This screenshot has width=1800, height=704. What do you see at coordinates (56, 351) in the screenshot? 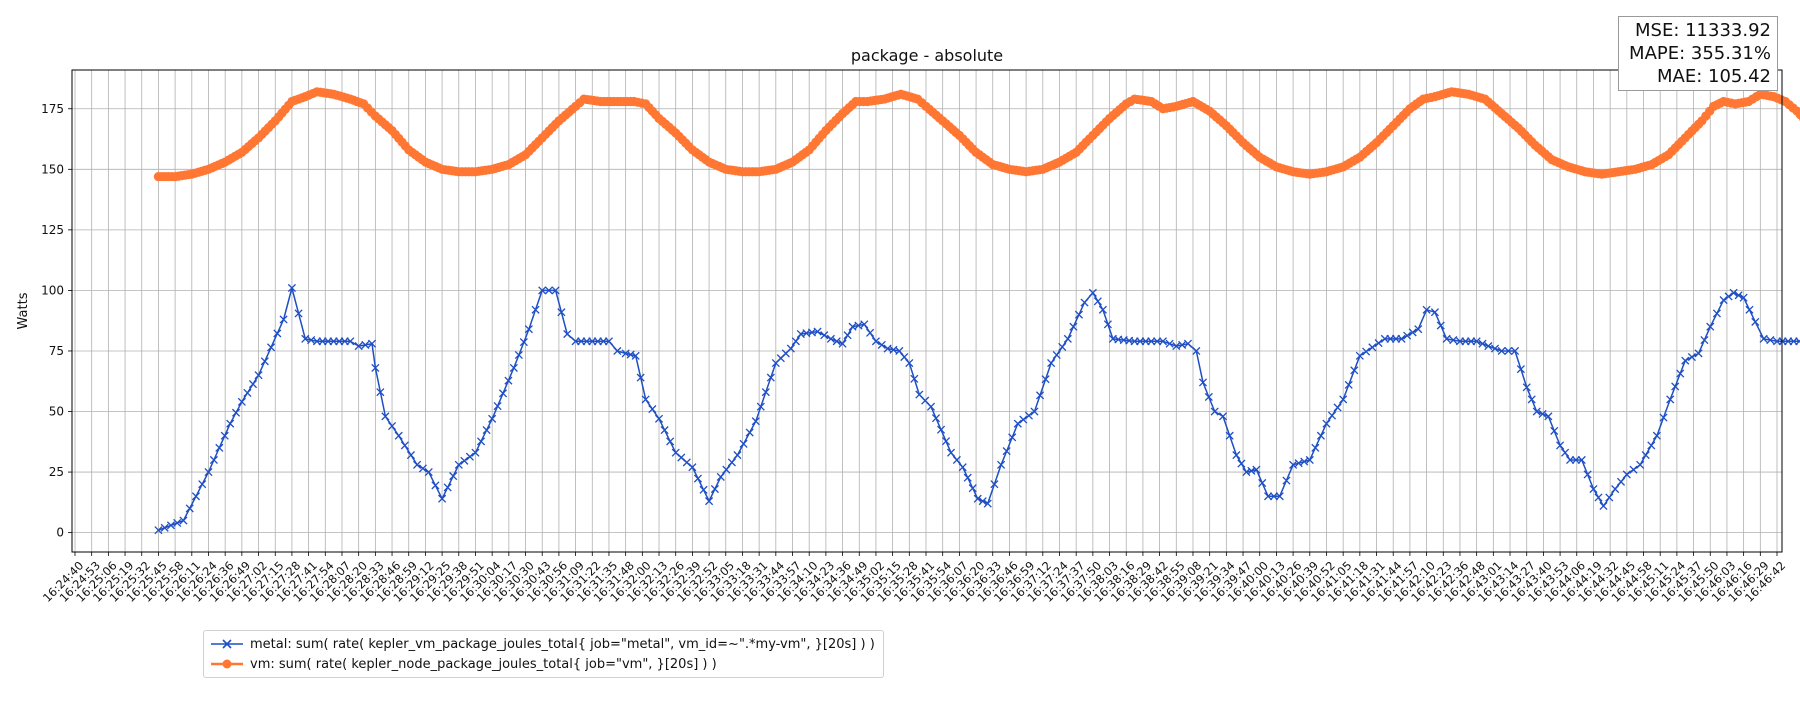
I see `y-tick-label: 75` at bounding box center [56, 351].